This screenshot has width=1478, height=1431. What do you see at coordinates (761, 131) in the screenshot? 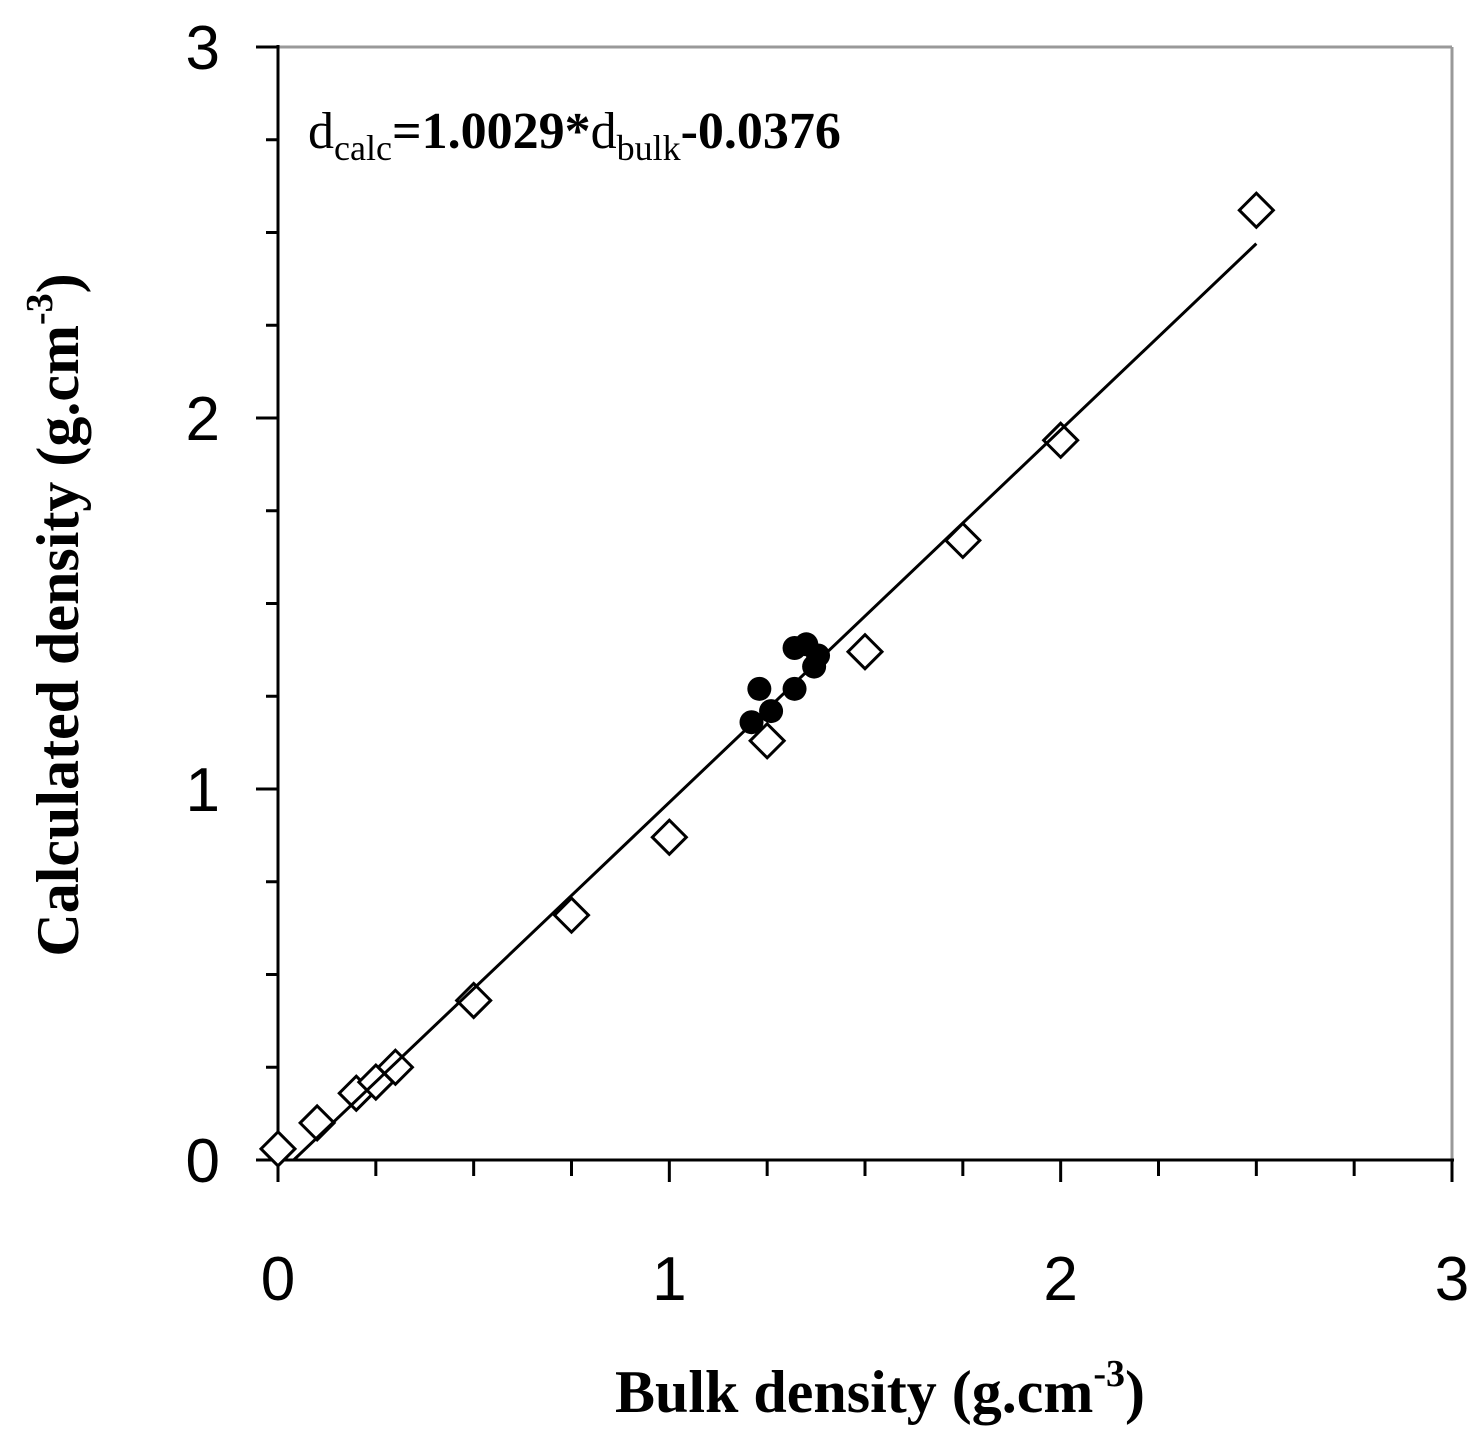
I see `eq-part: -0.0376` at bounding box center [761, 131].